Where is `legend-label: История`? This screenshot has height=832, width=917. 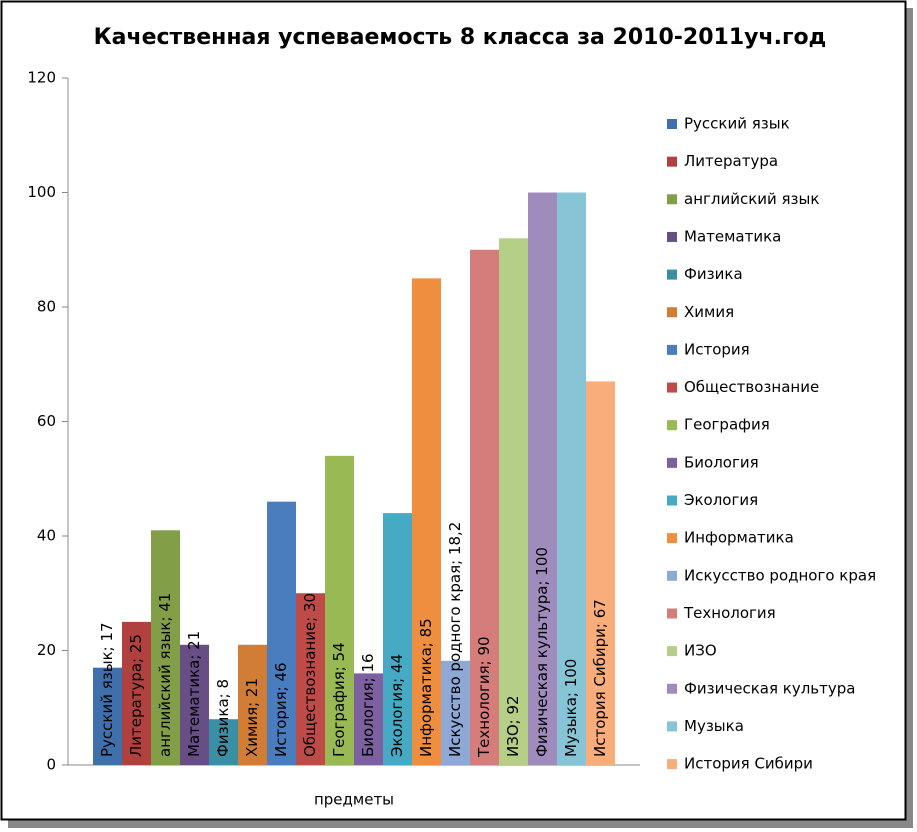 legend-label: История is located at coordinates (717, 349).